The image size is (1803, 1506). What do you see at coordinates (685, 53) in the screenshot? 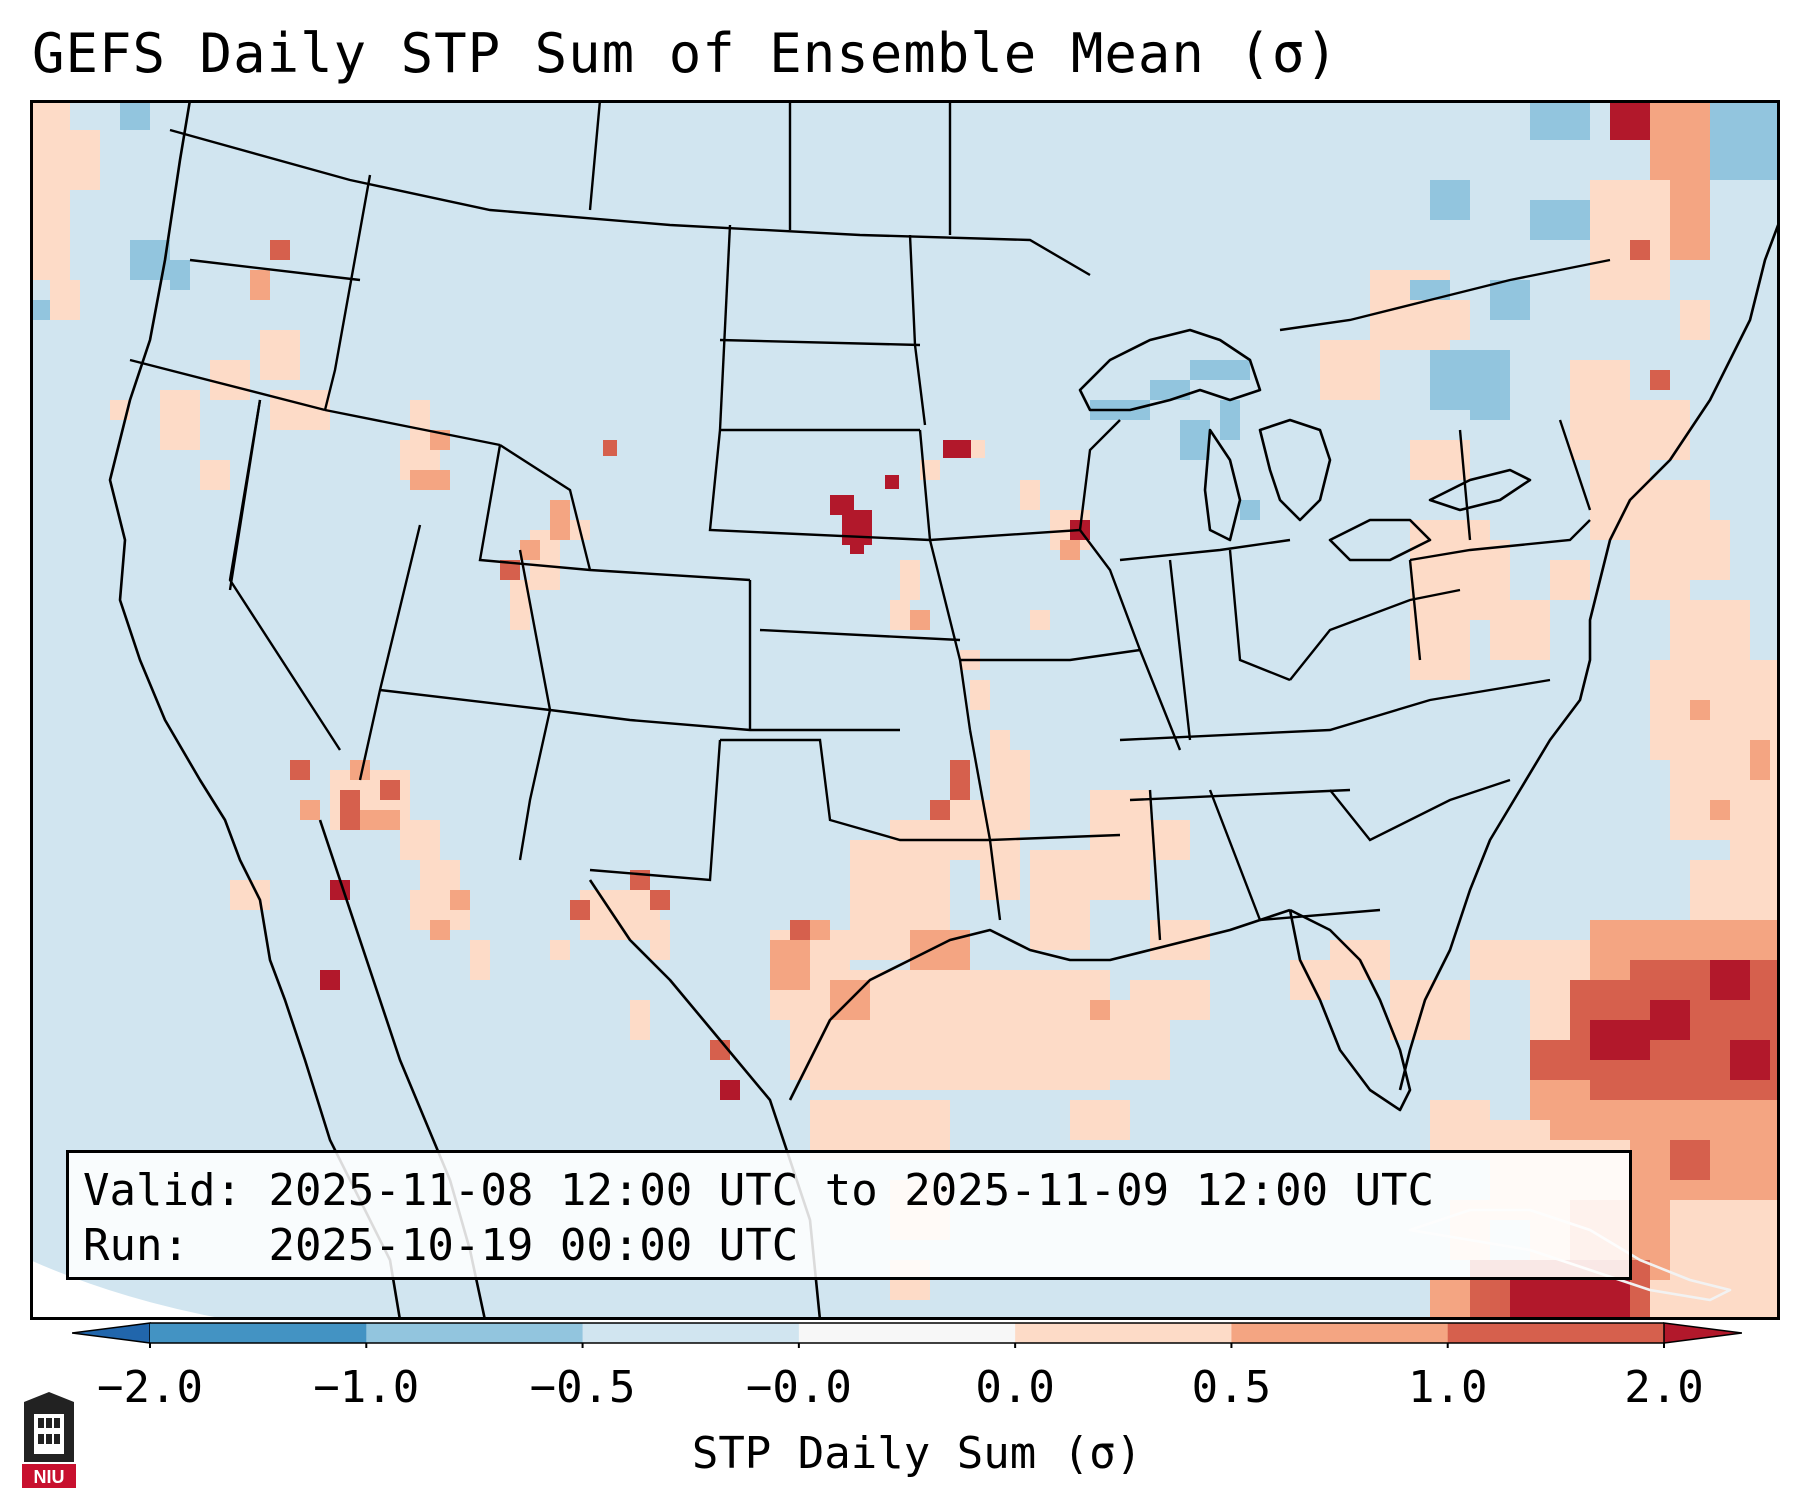
I see `chart-title: GEFS Daily STP Sum of Ensemble Mean (σ)` at bounding box center [685, 53].